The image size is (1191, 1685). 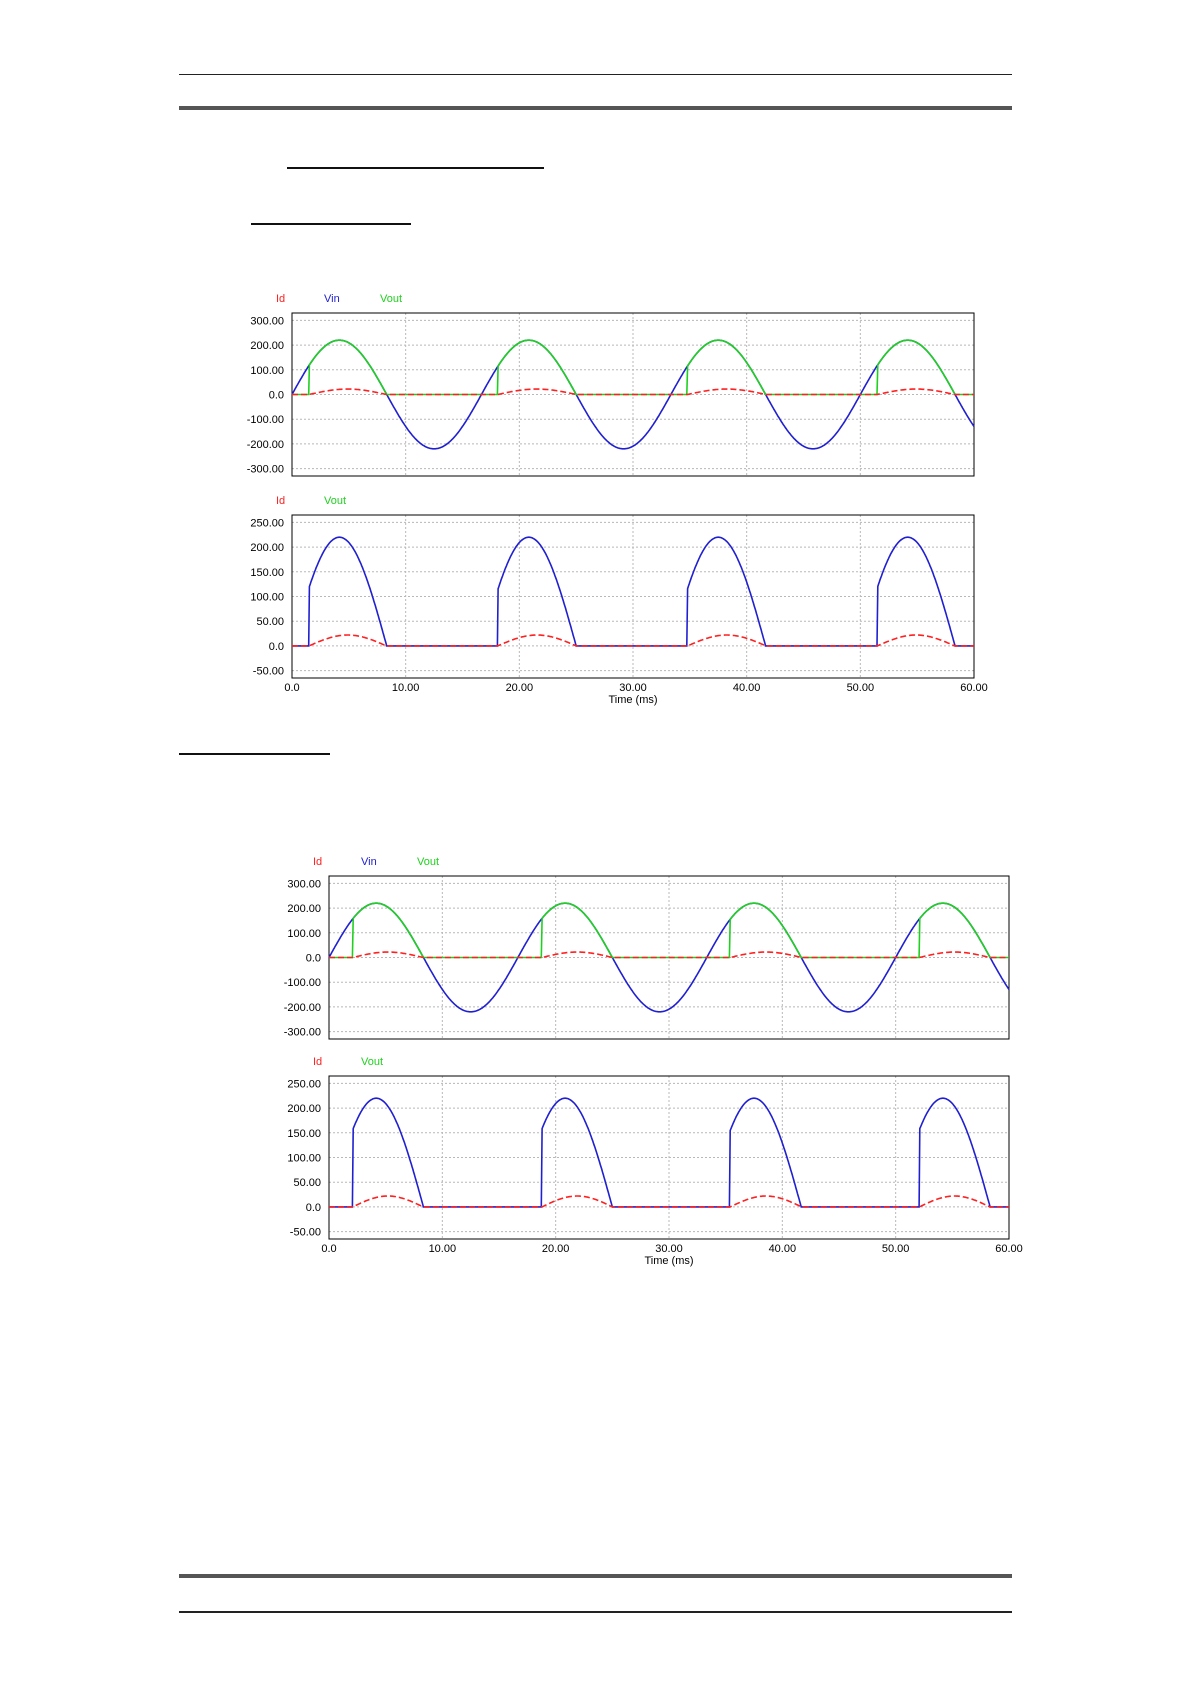 What do you see at coordinates (595, 74) in the screenshot?
I see `header-rule-thin` at bounding box center [595, 74].